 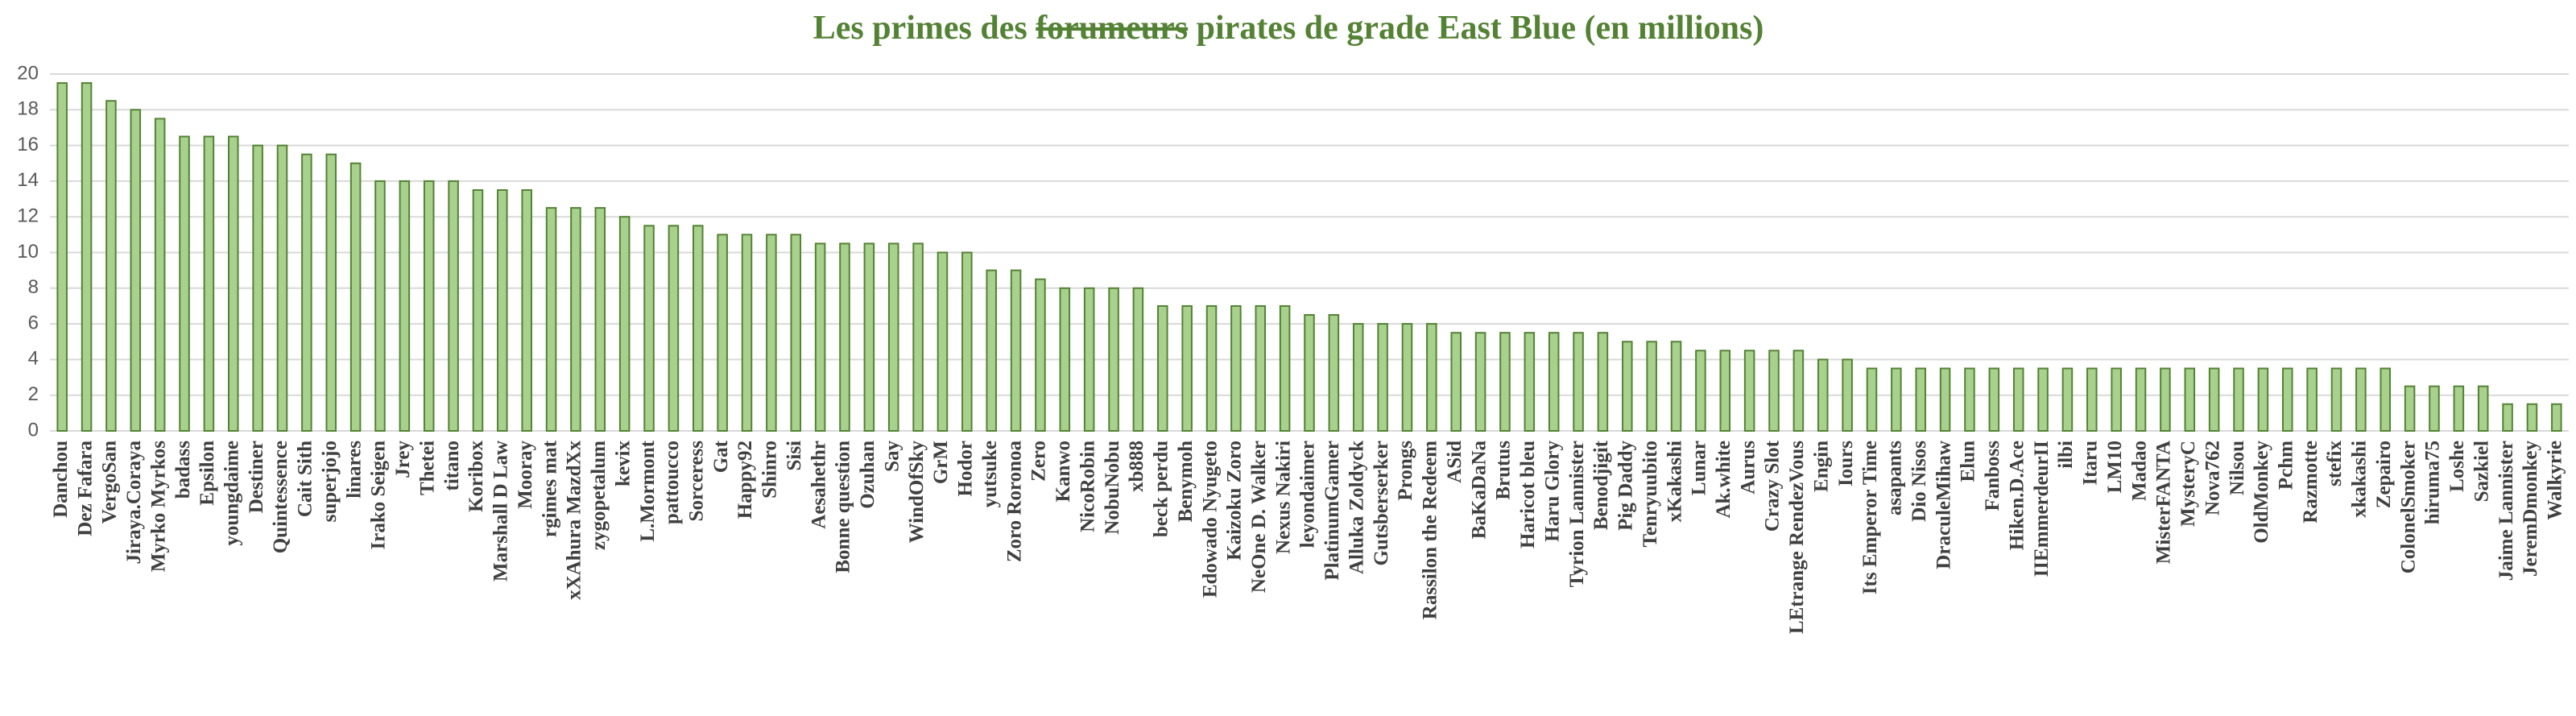 What do you see at coordinates (1014, 502) in the screenshot?
I see `x-tick-label: Zoro Roronoa` at bounding box center [1014, 502].